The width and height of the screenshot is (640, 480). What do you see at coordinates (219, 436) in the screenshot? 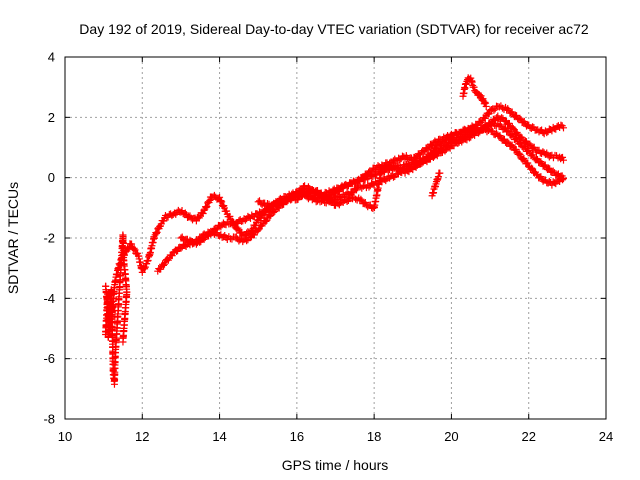
I see `x-tick-label: 14` at bounding box center [219, 436].